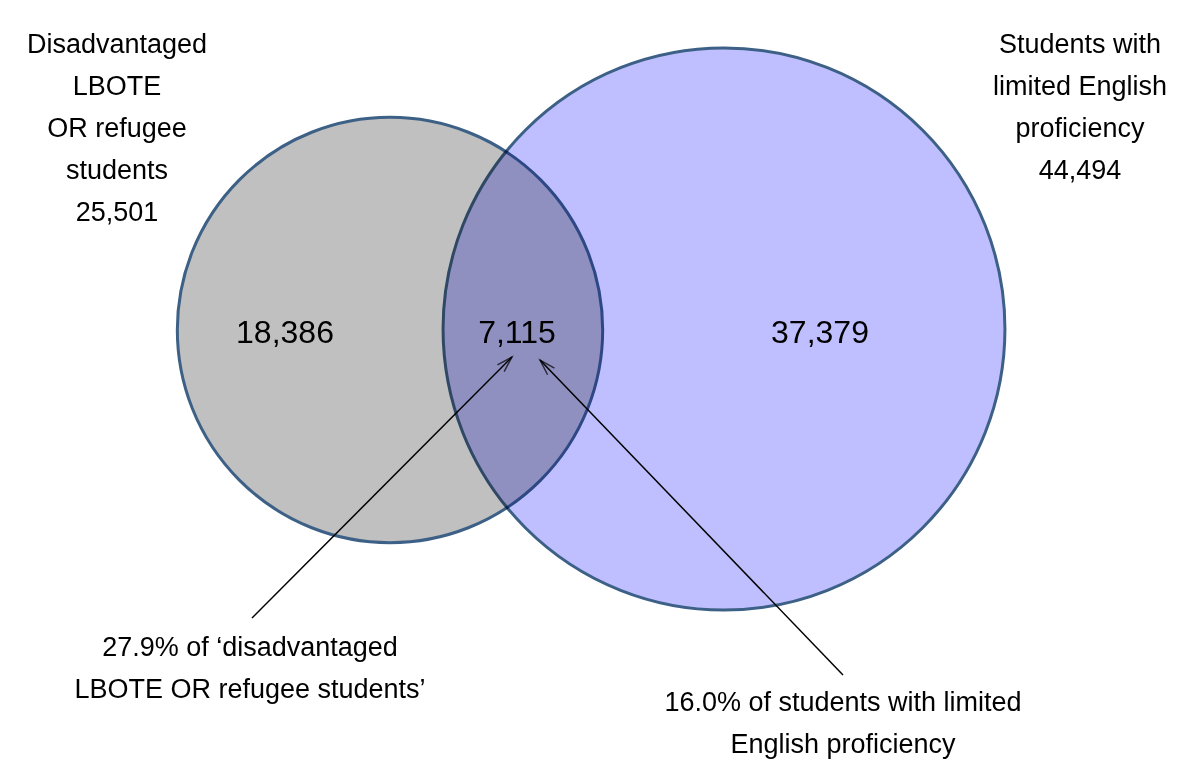  Describe the element at coordinates (117, 107) in the screenshot. I see `category-label: Disadvantaged LBOTE OR refugee students` at that location.